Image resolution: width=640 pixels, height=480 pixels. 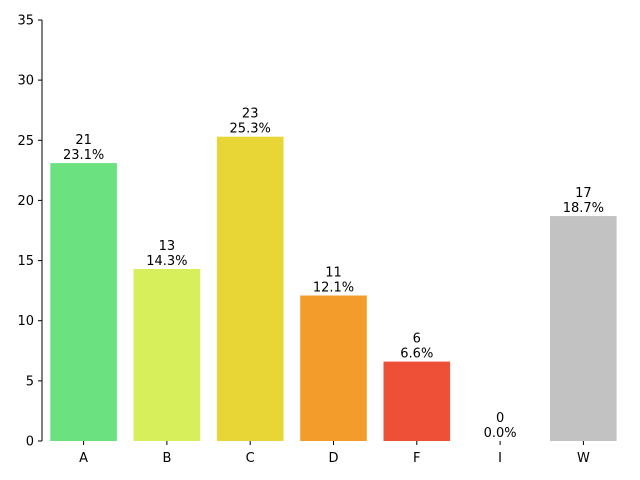 I want to click on x-tick-label-D: D, so click(x=333, y=458).